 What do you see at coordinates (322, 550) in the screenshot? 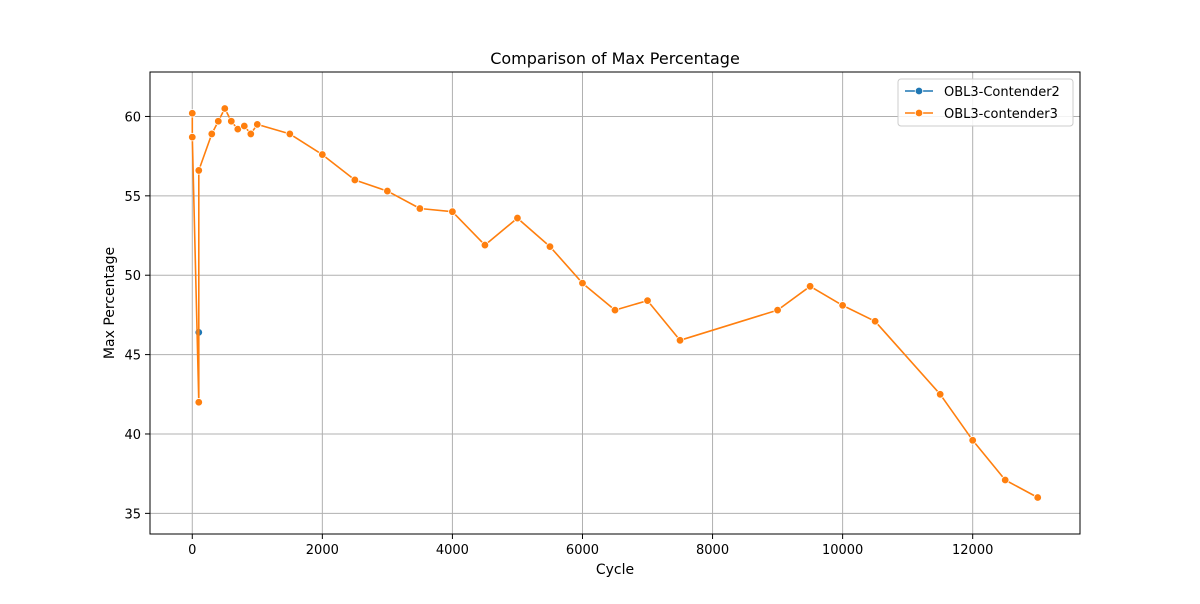
I see `x-tick-label: 2000` at bounding box center [322, 550].